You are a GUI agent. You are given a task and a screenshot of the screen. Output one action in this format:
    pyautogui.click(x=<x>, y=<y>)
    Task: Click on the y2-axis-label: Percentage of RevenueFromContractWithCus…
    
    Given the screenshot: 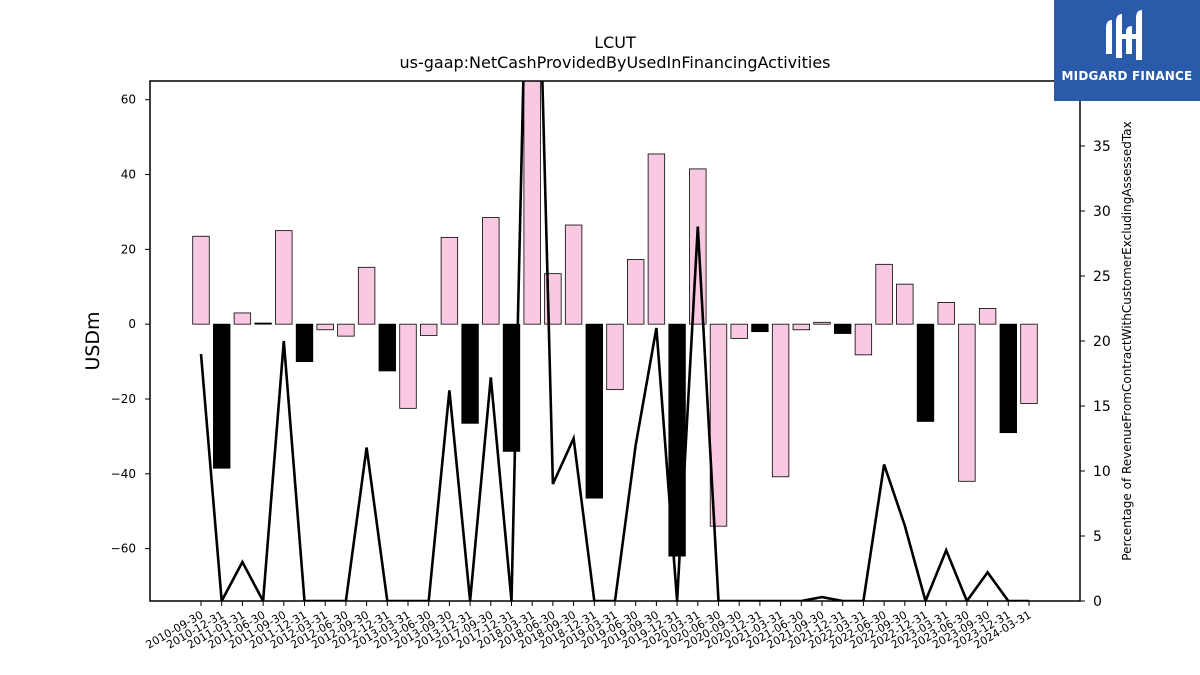 What is the action you would take?
    pyautogui.click(x=1127, y=340)
    